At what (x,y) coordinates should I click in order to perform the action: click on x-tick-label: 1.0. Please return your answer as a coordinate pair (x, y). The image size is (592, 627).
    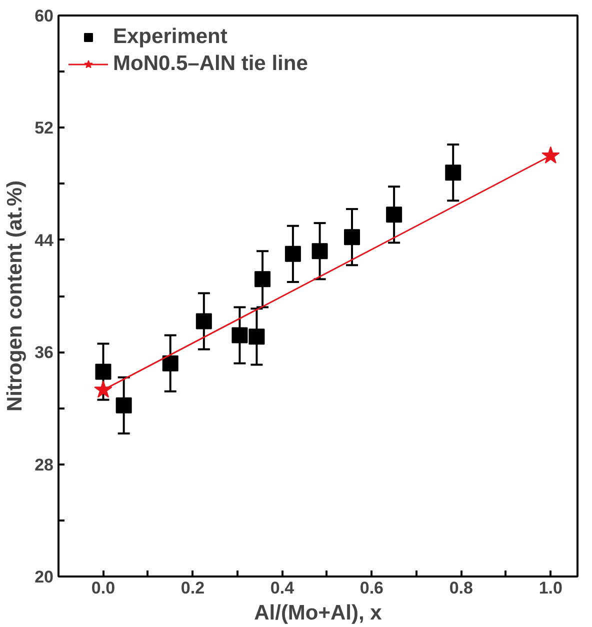
    Looking at the image, I should click on (550, 588).